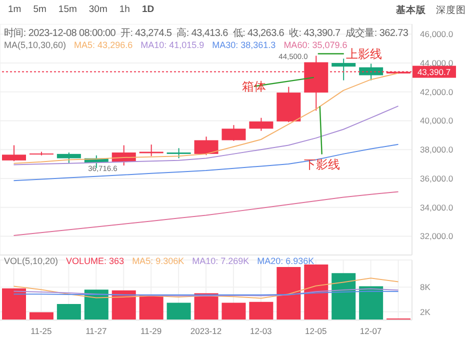 The image size is (474, 338). Describe the element at coordinates (437, 149) in the screenshot. I see `y-tick-label: 38,000.0` at that location.